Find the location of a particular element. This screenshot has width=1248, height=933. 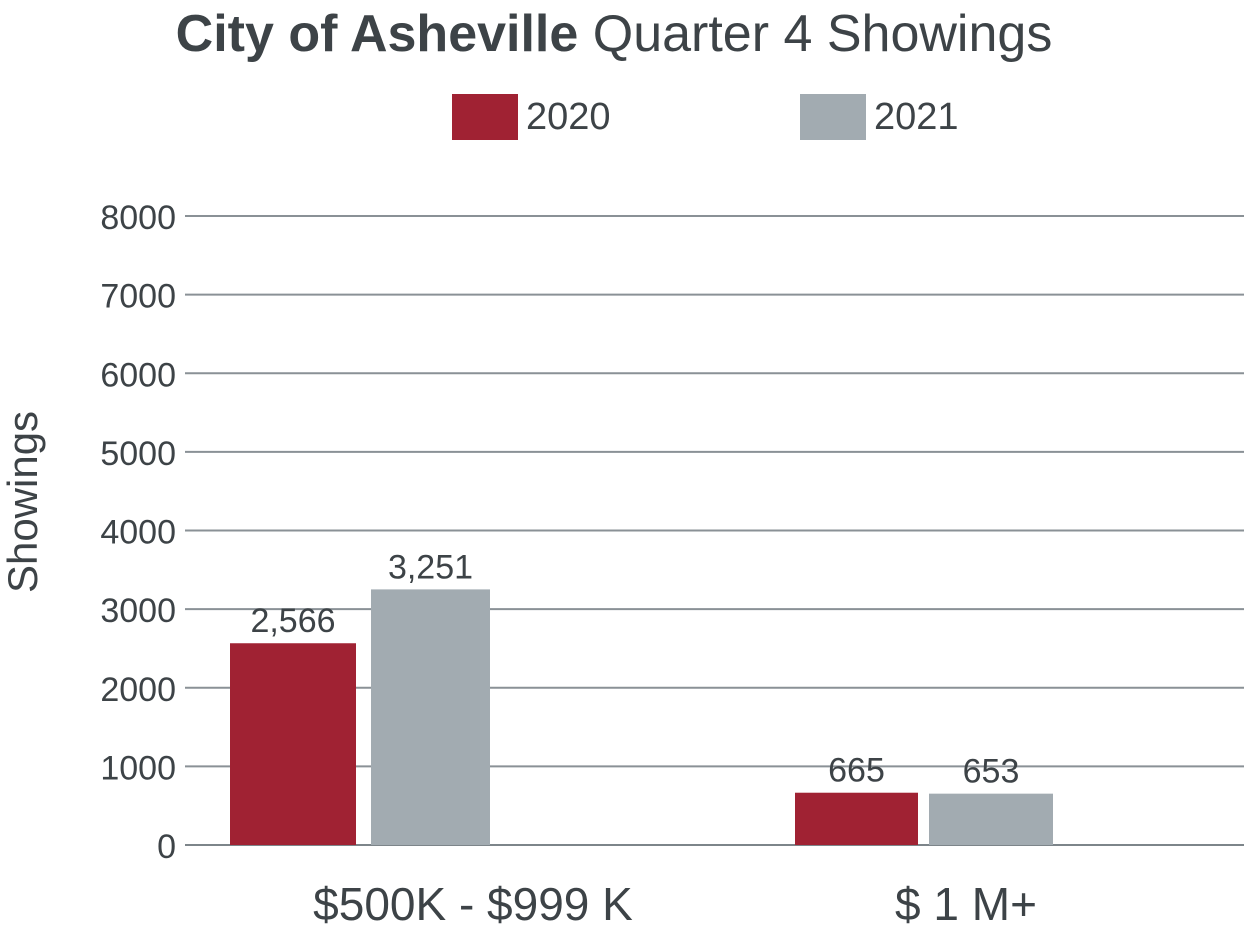

y-tick-label-1000: 1000 is located at coordinates (138, 768).